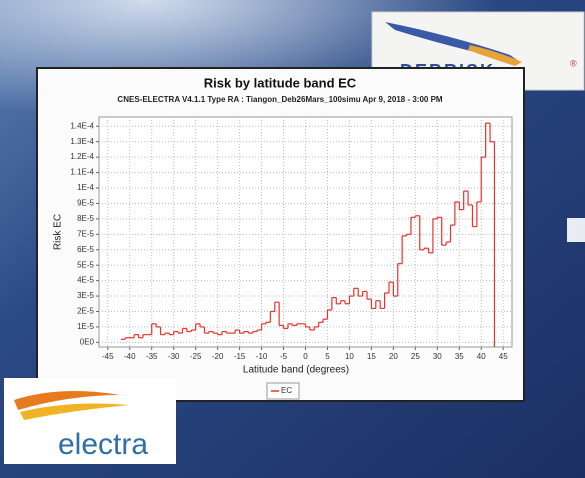 Image resolution: width=585 pixels, height=478 pixels. Describe the element at coordinates (130, 356) in the screenshot. I see `x-tick-label: -40` at that location.